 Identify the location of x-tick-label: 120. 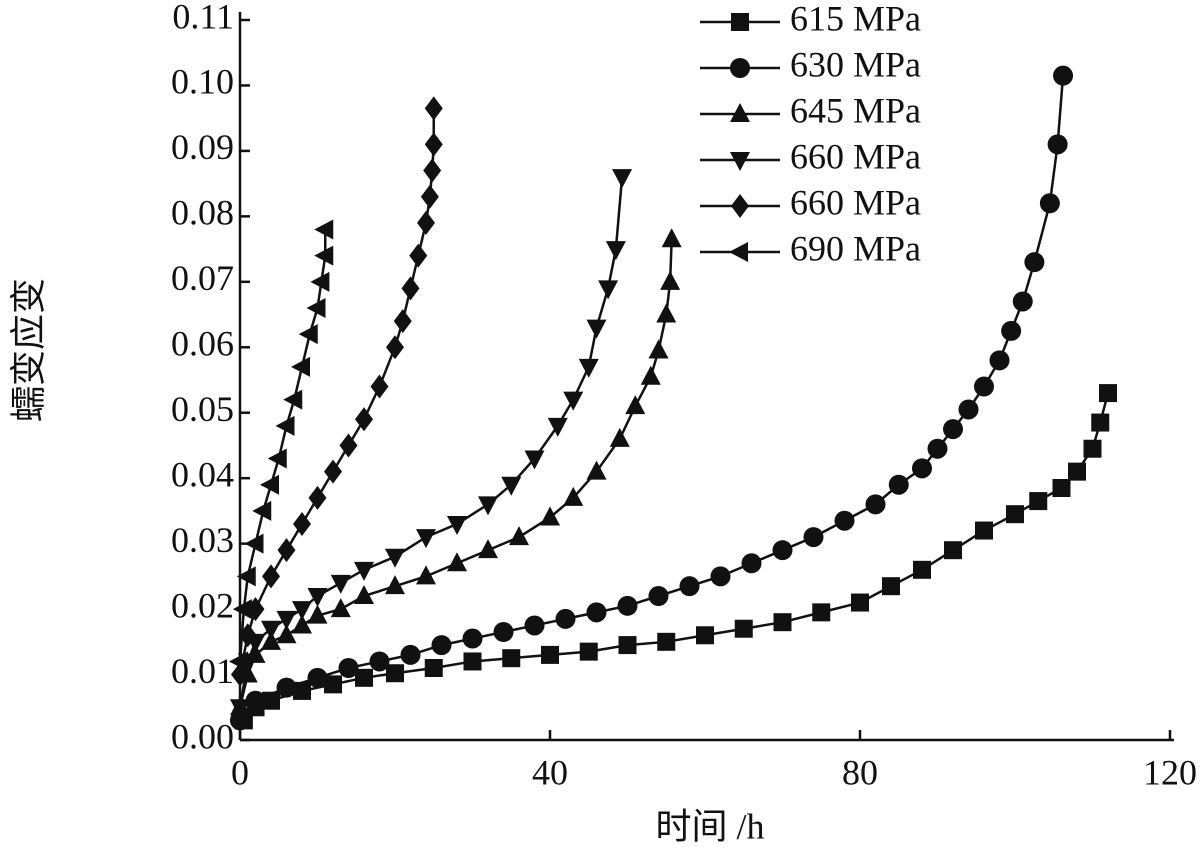
(1170, 772).